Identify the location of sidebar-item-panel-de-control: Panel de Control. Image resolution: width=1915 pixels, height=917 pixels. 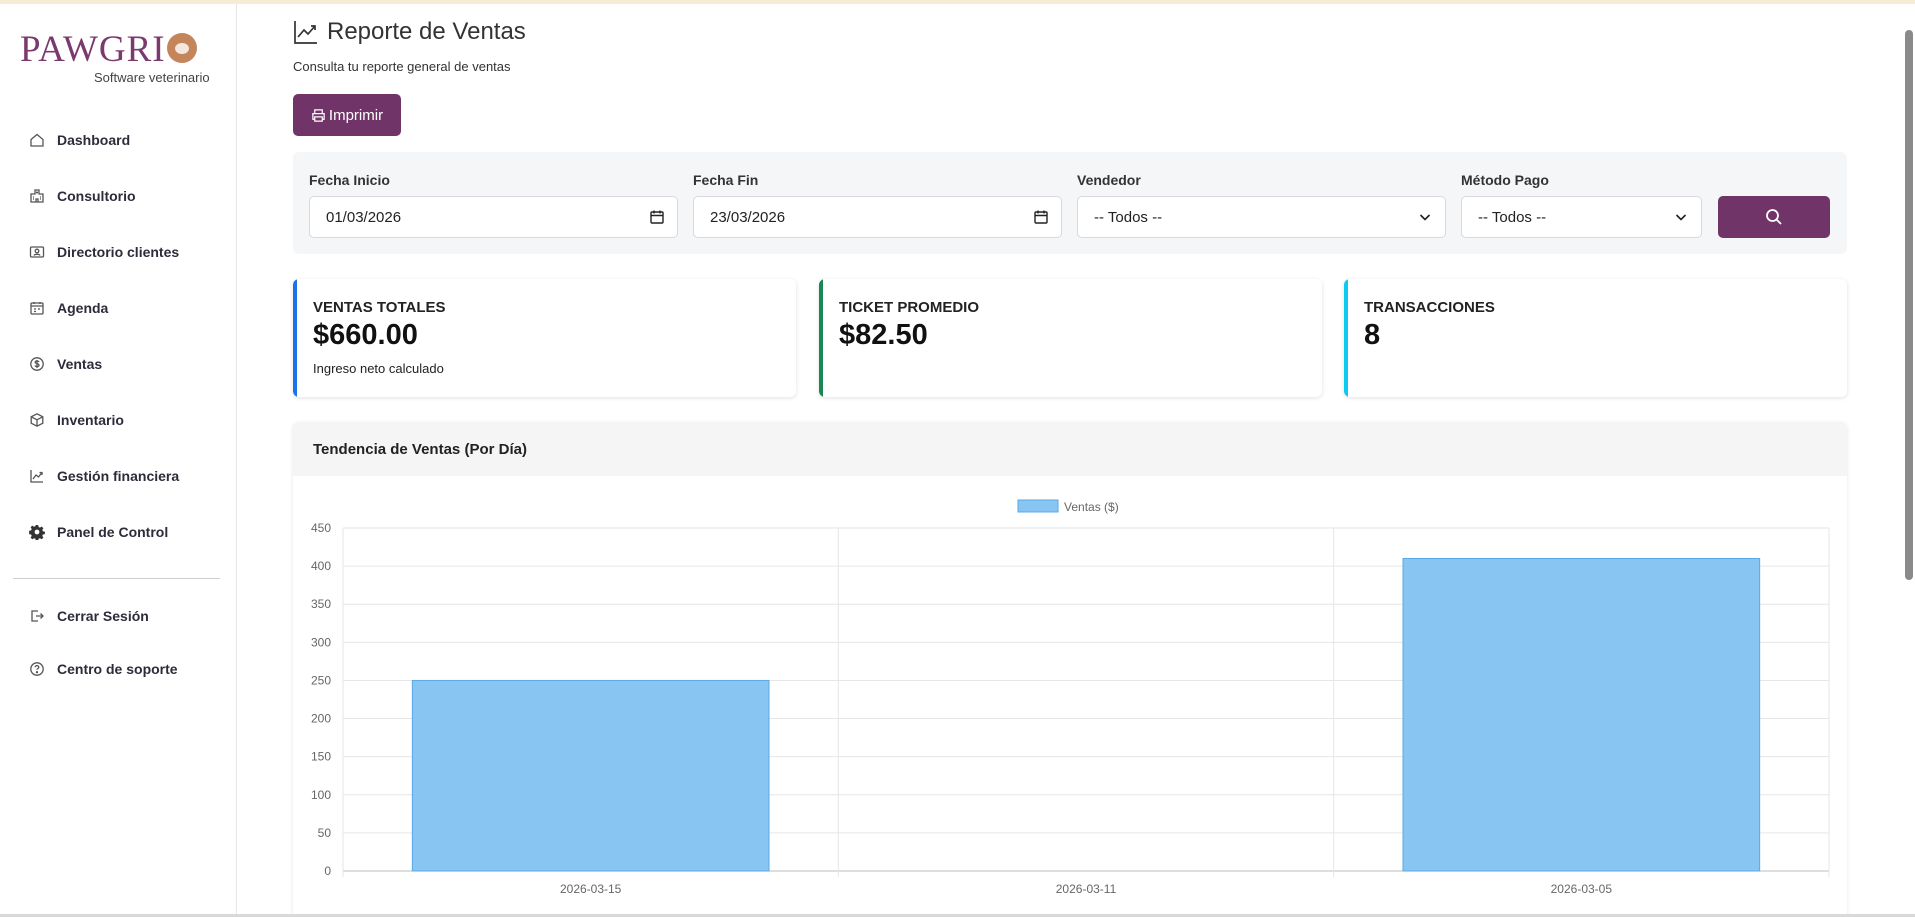
(118, 532).